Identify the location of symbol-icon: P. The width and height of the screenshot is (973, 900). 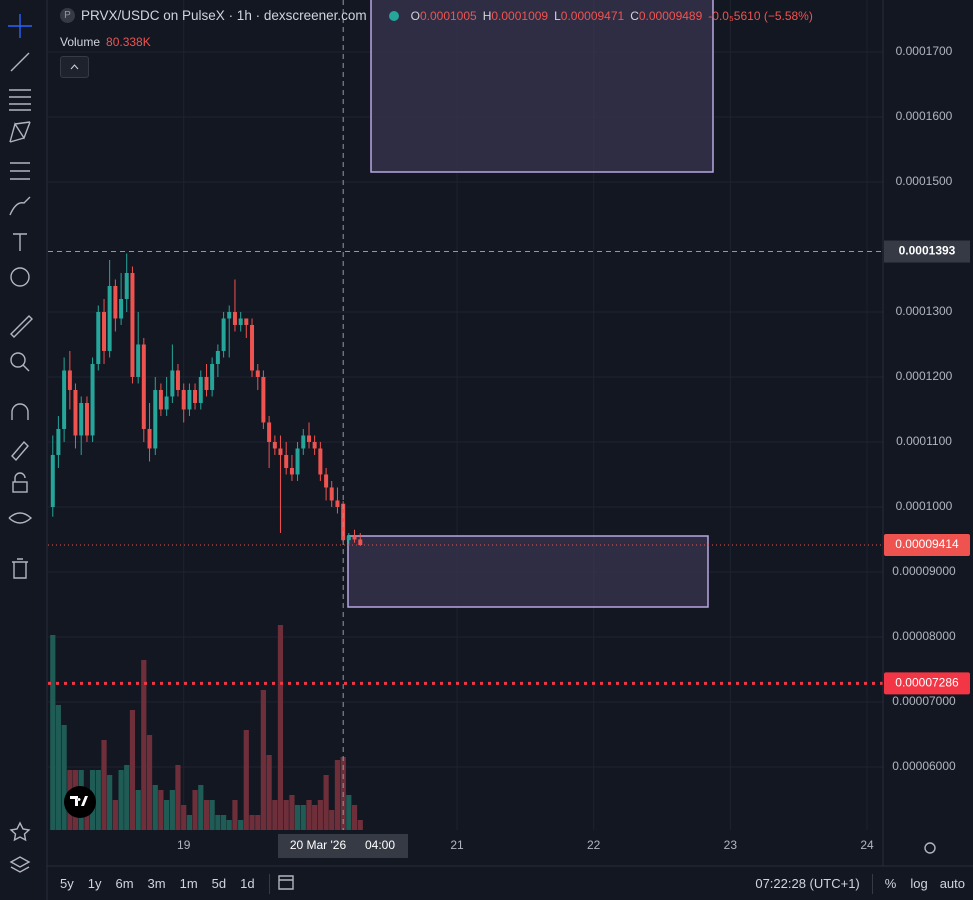
(67, 15).